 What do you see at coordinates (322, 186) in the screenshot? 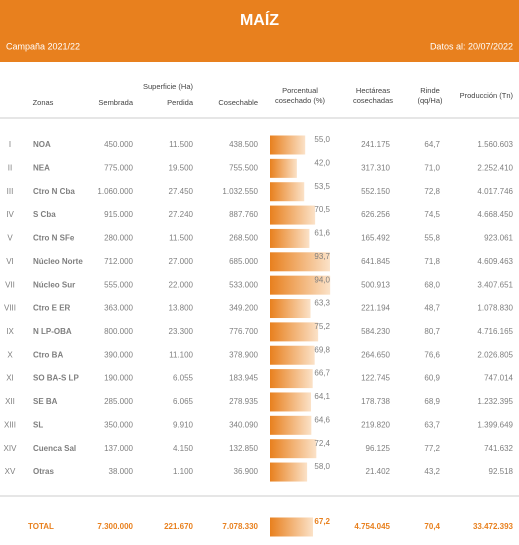
I see `cell: 53,5` at bounding box center [322, 186].